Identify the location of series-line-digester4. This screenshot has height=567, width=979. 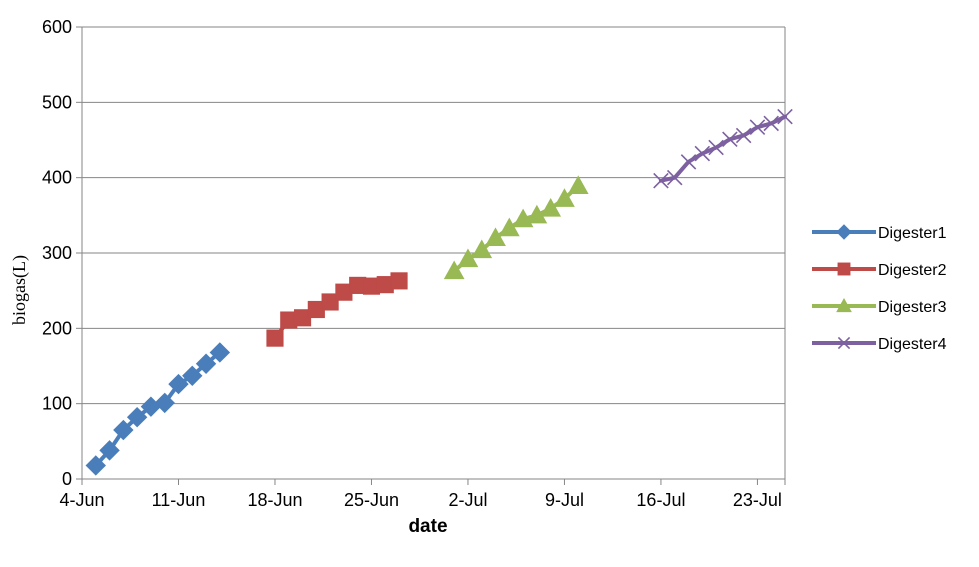
(723, 149).